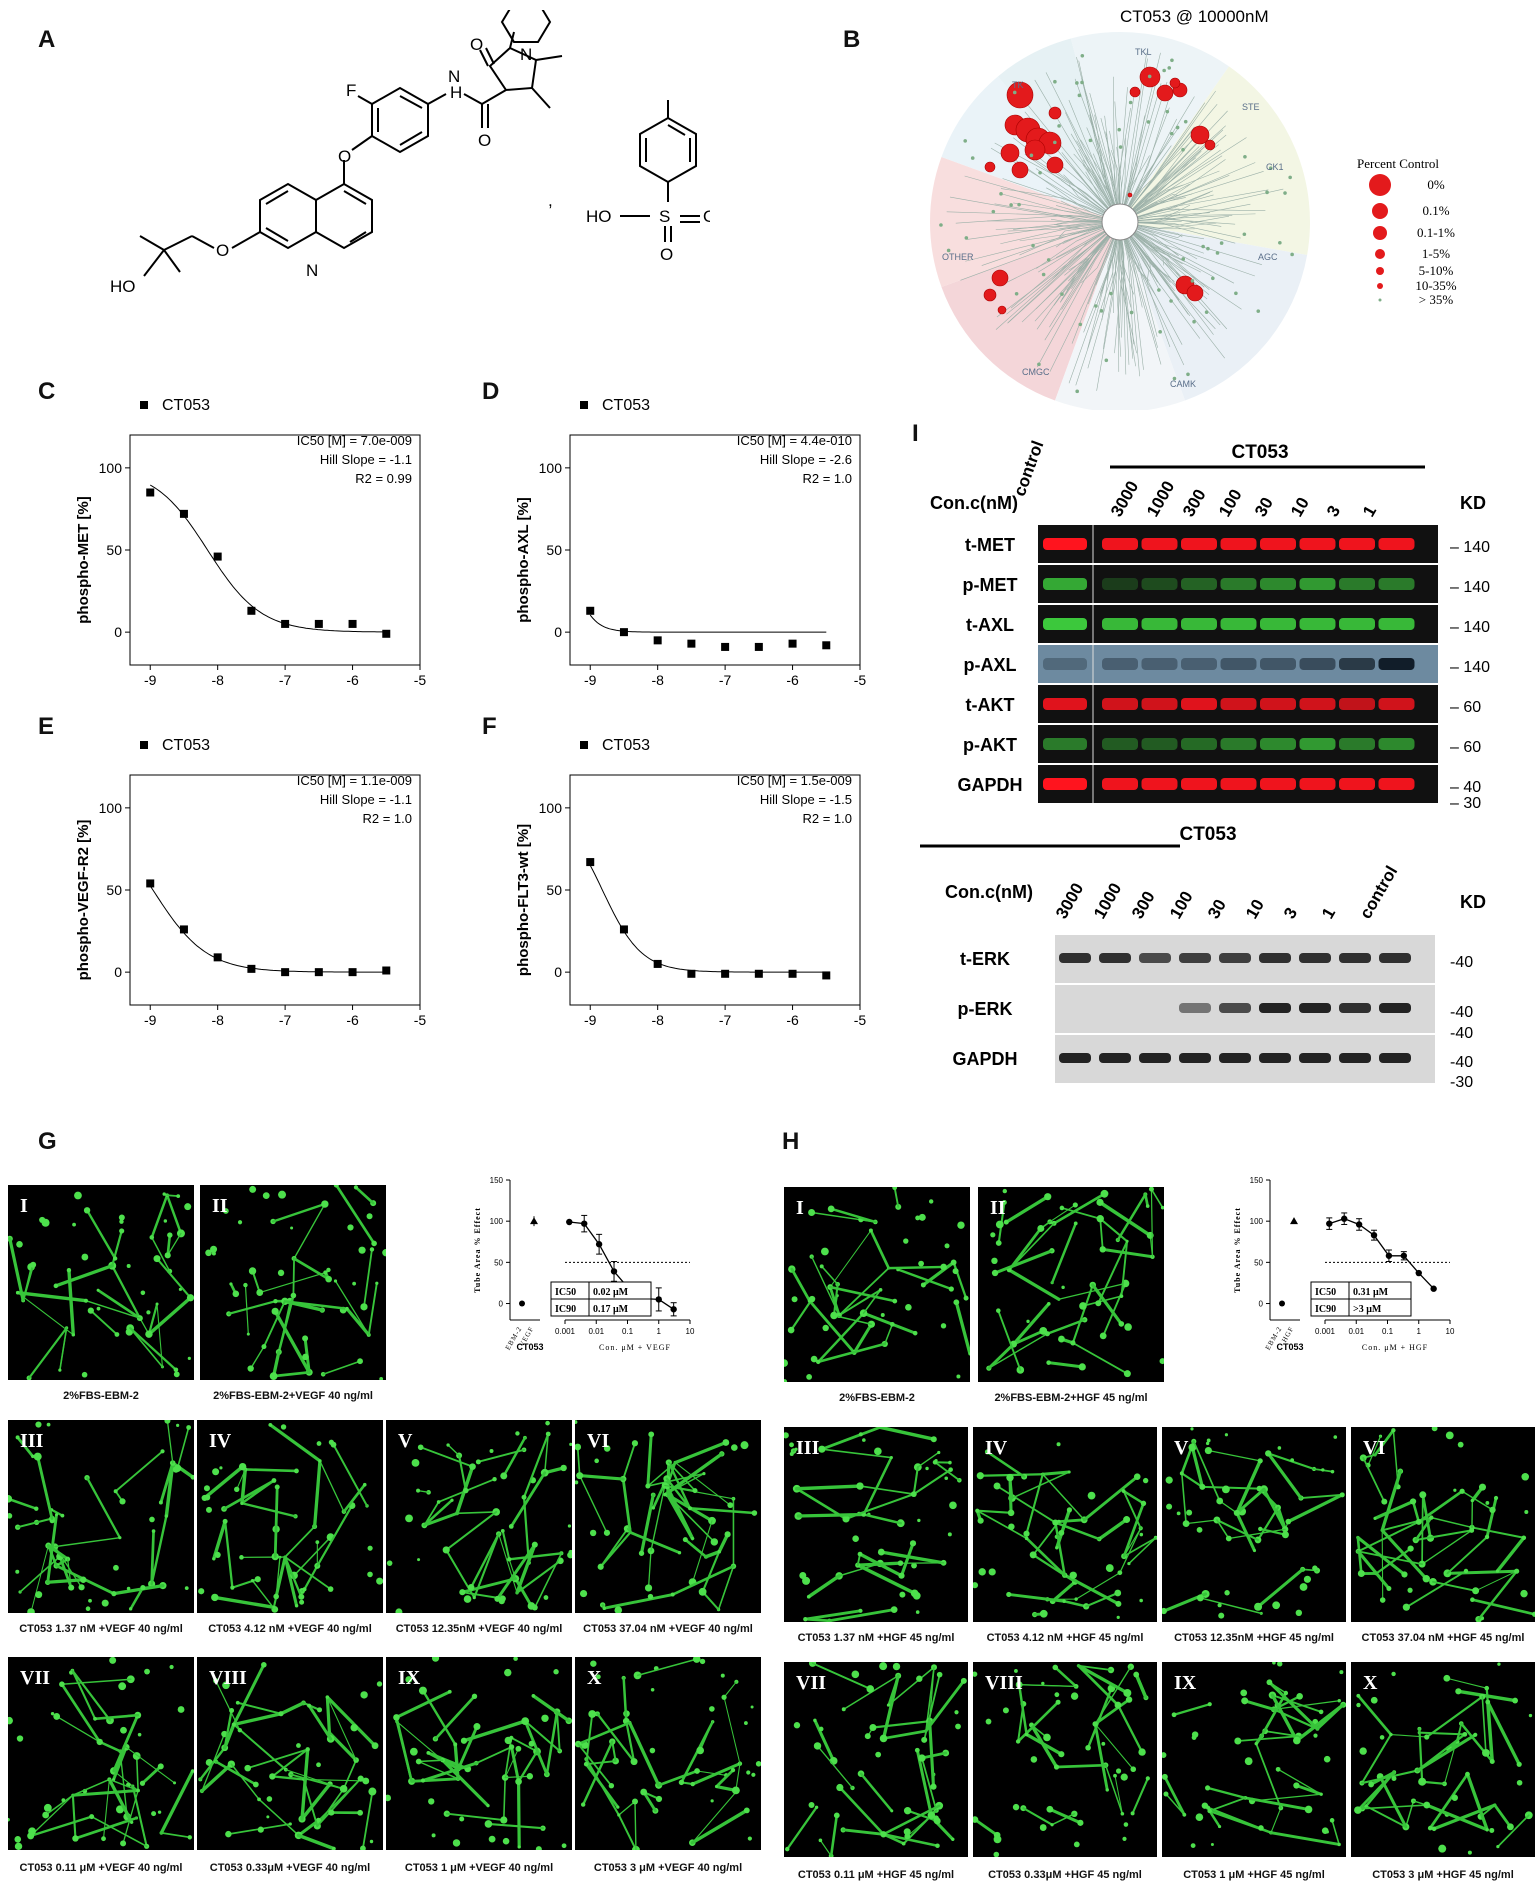 The image size is (1535, 1881). I want to click on kinome-small-dot, so click(1080, 325).